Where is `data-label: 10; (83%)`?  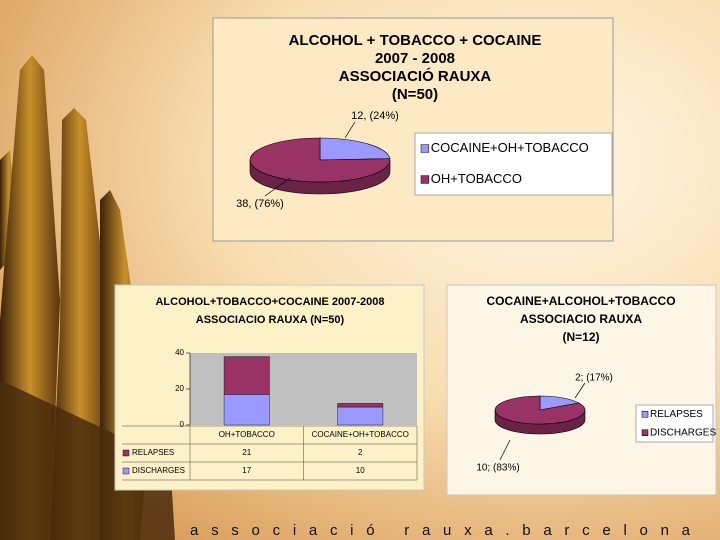
data-label: 10; (83%) is located at coordinates (497, 468).